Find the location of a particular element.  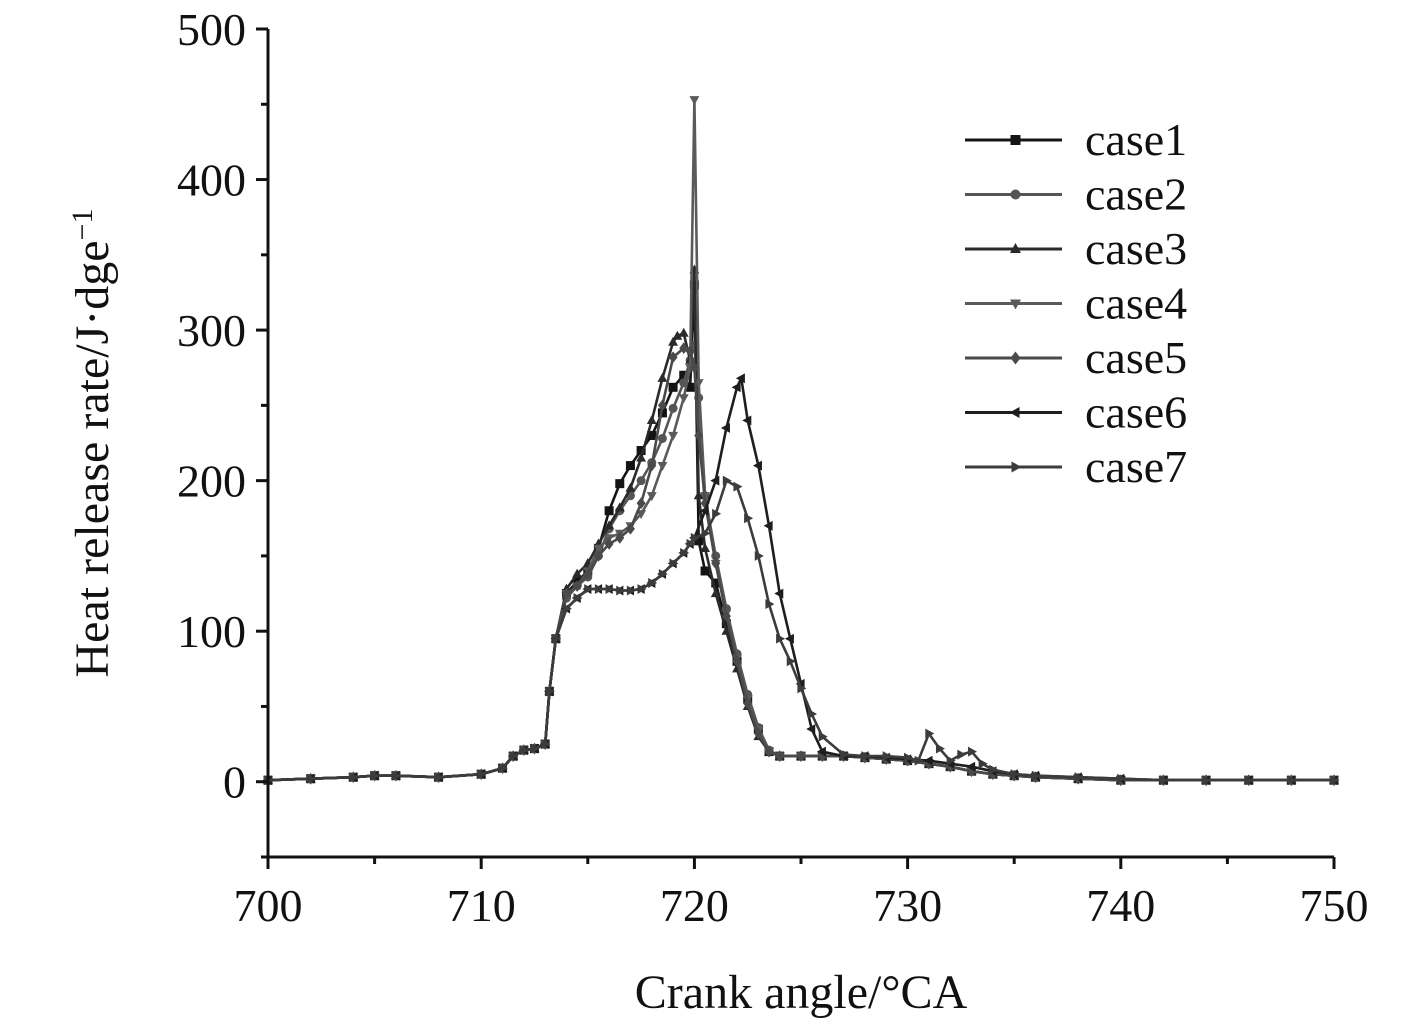

legend-item-case7: case7 is located at coordinates (1076, 466).